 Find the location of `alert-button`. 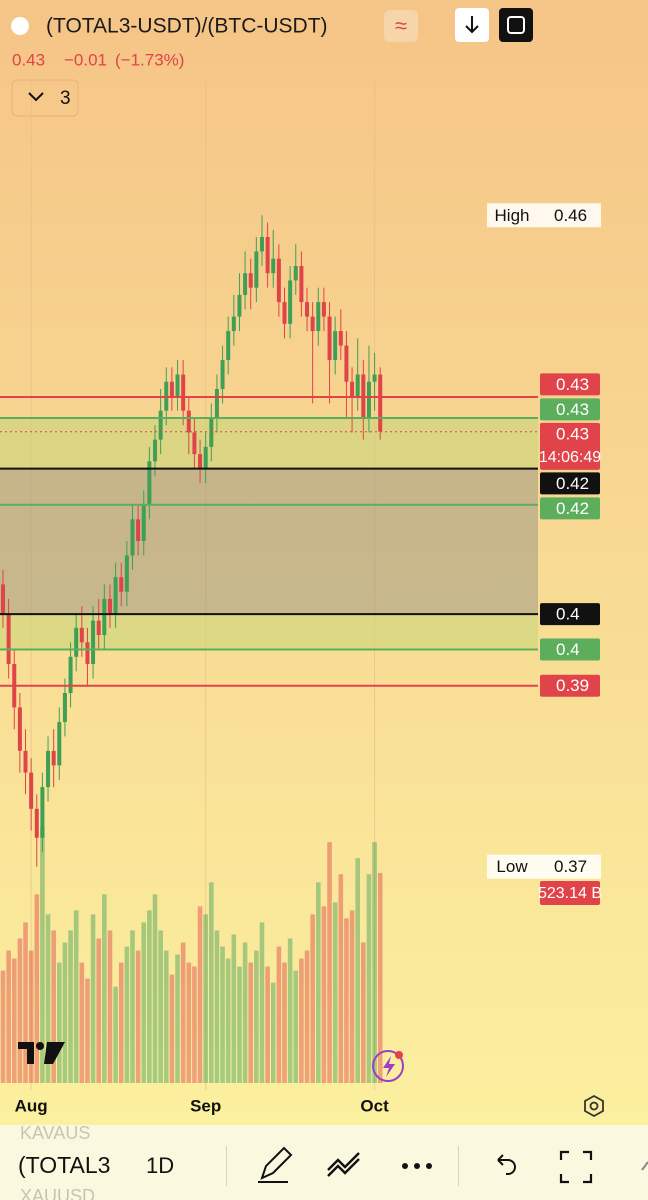

alert-button is located at coordinates (388, 1066).